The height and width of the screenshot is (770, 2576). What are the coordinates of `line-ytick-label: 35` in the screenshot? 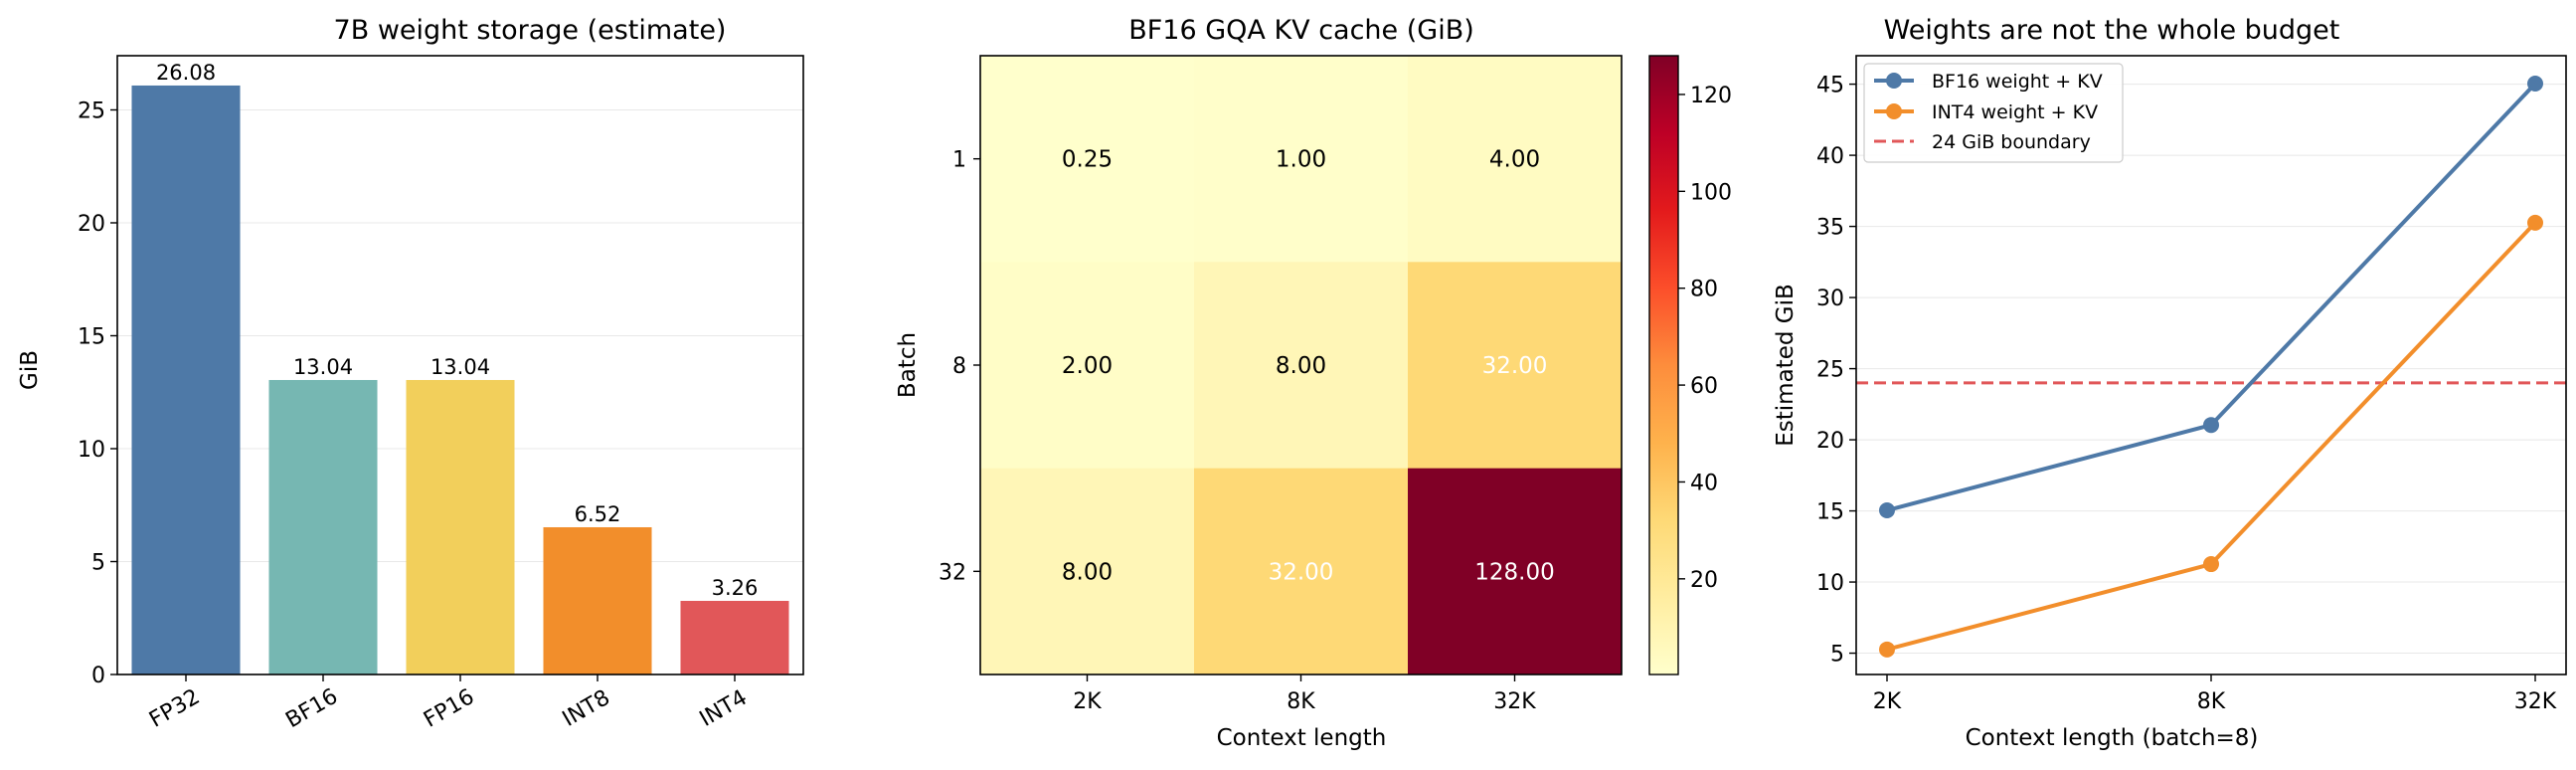 It's located at (1830, 228).